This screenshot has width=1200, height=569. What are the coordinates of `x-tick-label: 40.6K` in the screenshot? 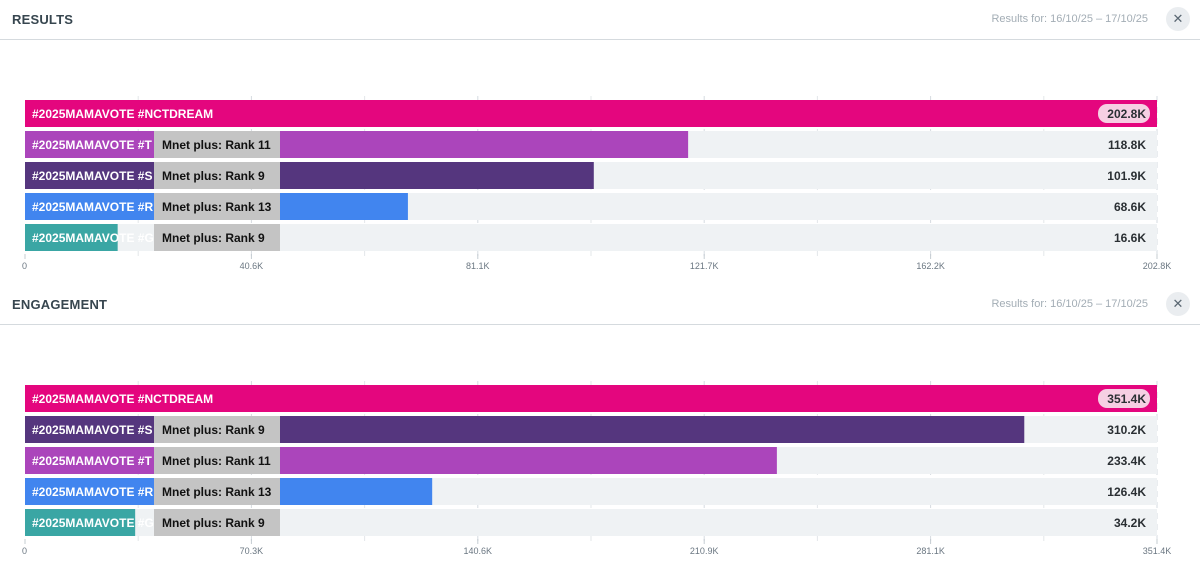 It's located at (252, 266).